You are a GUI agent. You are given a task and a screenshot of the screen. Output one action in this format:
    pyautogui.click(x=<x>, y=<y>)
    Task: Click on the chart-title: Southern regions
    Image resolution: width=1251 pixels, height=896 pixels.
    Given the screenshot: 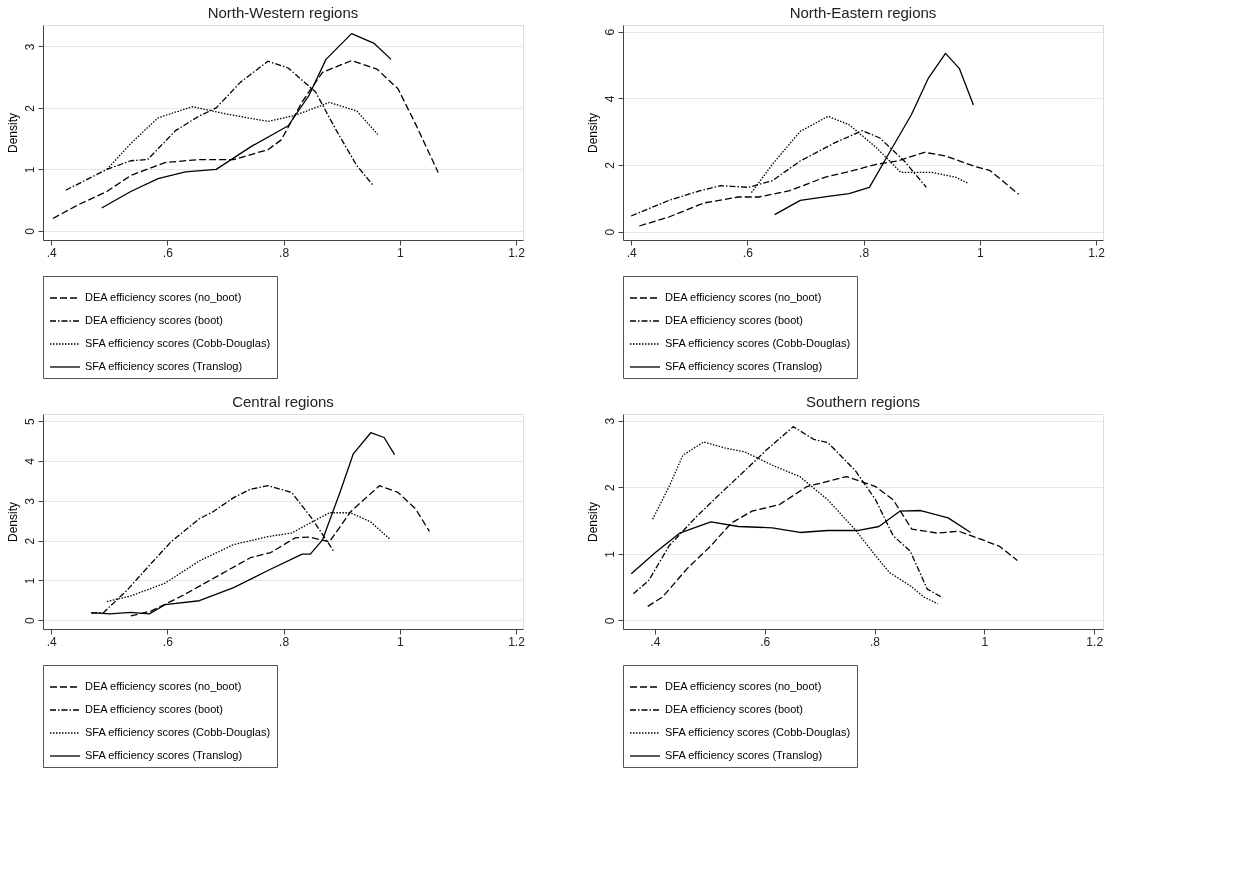 What is the action you would take?
    pyautogui.click(x=863, y=401)
    